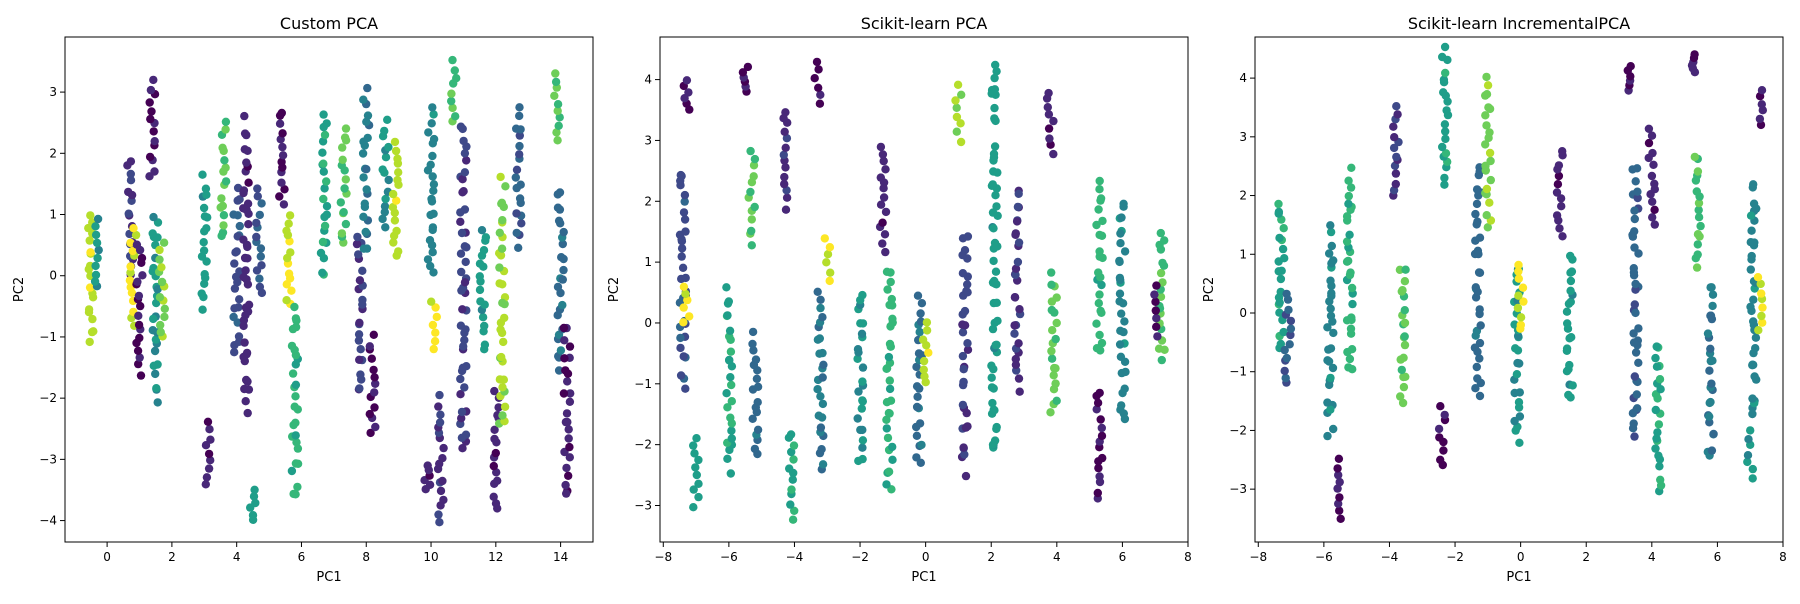 The height and width of the screenshot is (604, 1800). Describe the element at coordinates (643, 384) in the screenshot. I see `y-tick-label: −1` at that location.